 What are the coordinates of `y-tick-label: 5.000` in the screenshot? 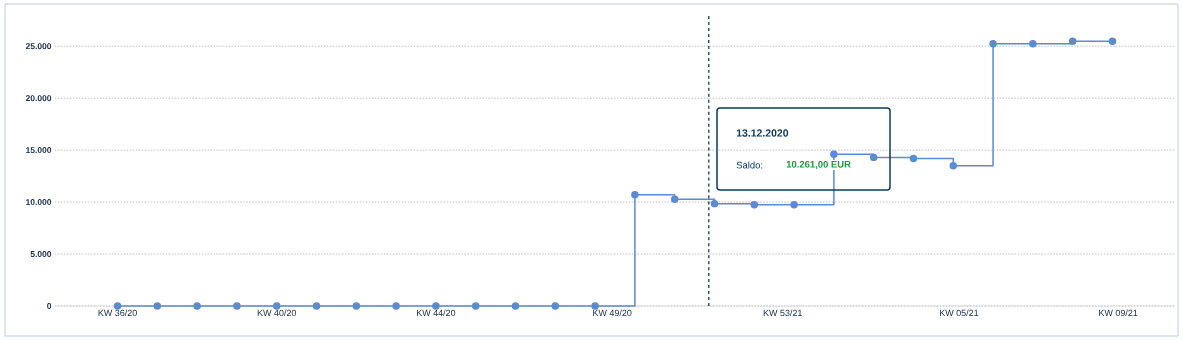 It's located at (41, 254).